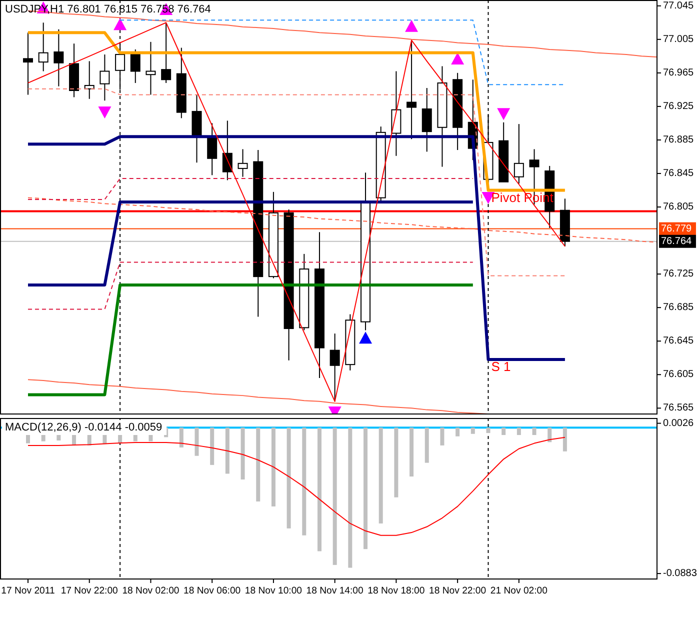 The image size is (697, 624). Describe the element at coordinates (83, 428) in the screenshot. I see `chart-title: MACD(12,26,9) -0.0144 -0.0059` at that location.